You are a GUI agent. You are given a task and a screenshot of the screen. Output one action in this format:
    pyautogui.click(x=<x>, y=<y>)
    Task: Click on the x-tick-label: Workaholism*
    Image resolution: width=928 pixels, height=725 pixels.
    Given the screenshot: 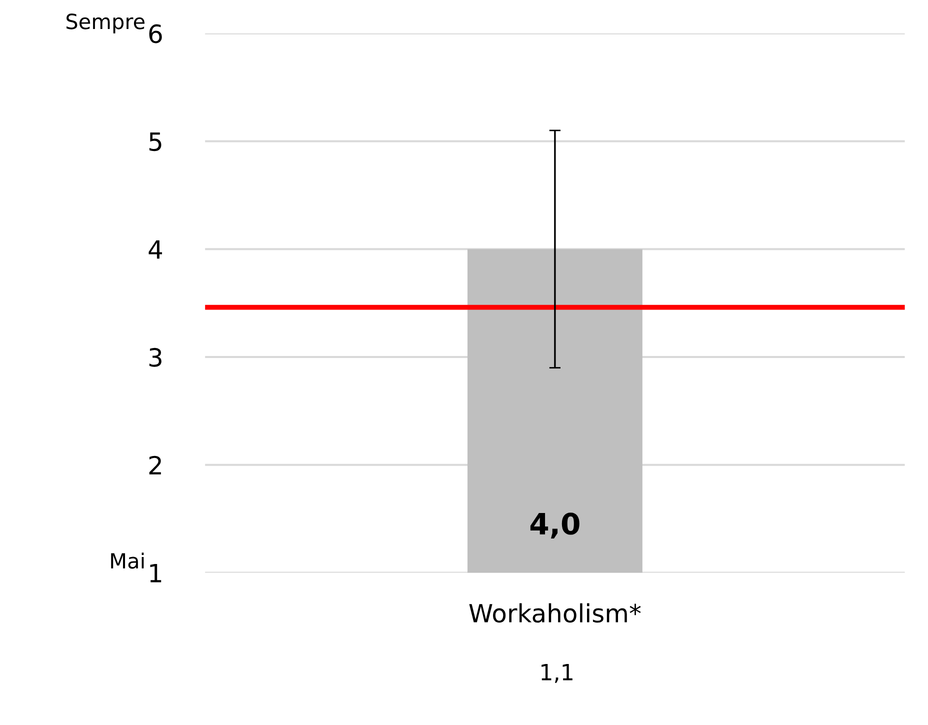 What is the action you would take?
    pyautogui.click(x=555, y=613)
    